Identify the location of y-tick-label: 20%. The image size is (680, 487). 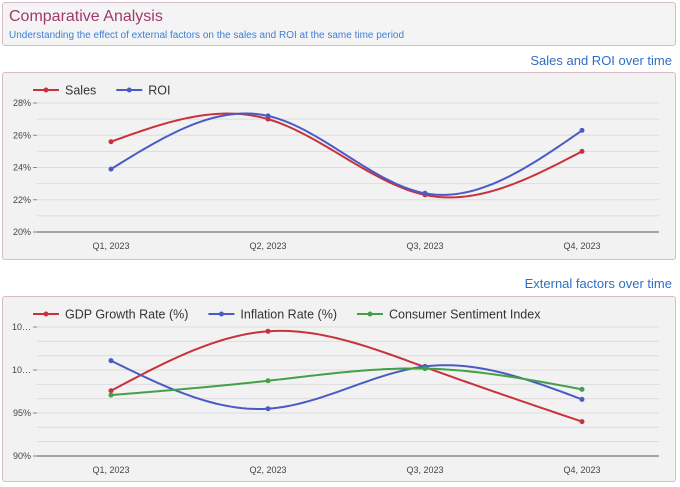
(22, 232).